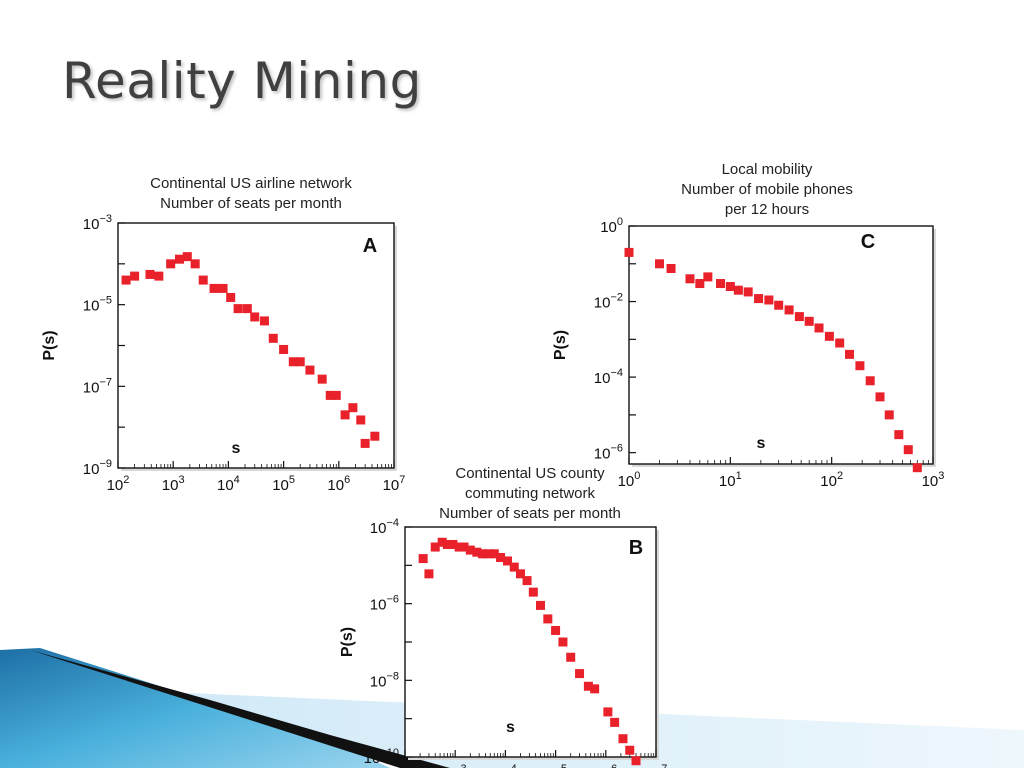  I want to click on chart-title-line: Number of seats per month, so click(530, 513).